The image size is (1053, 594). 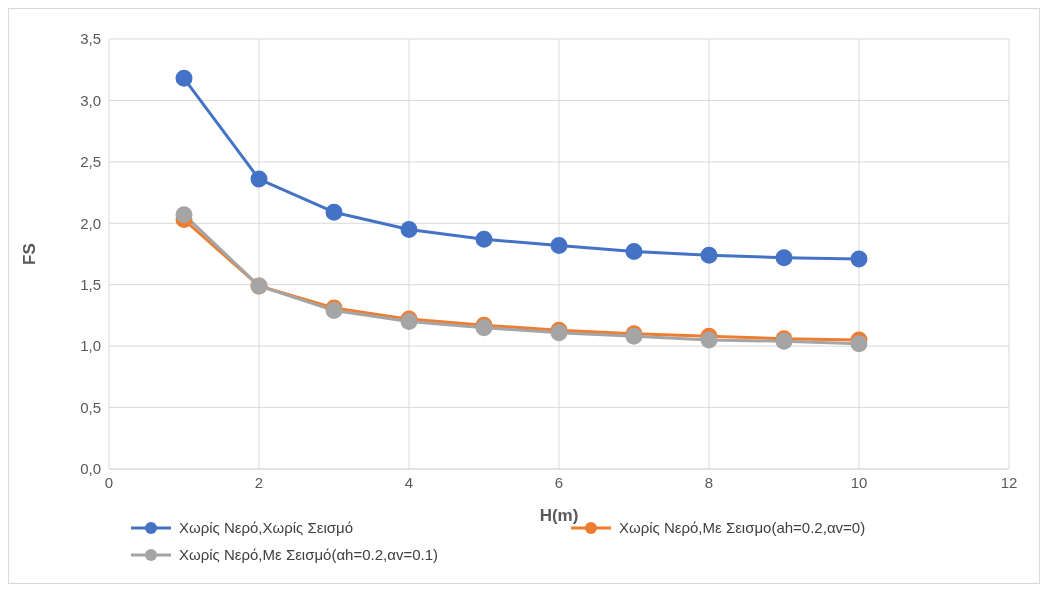 What do you see at coordinates (409, 482) in the screenshot?
I see `x-tick-label: 4` at bounding box center [409, 482].